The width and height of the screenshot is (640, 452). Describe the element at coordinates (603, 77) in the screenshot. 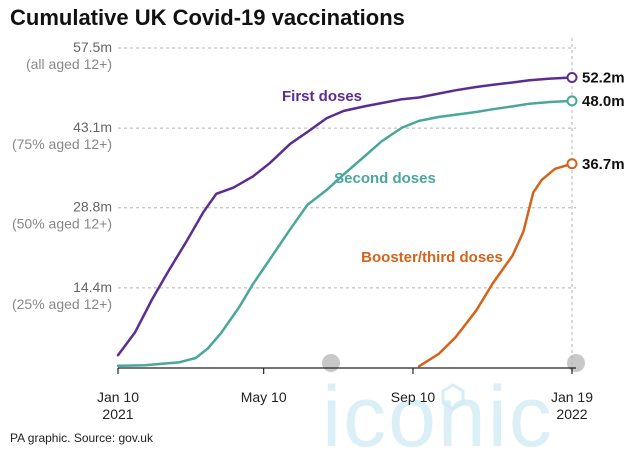

I see `series-end-label: 52.2m` at that location.